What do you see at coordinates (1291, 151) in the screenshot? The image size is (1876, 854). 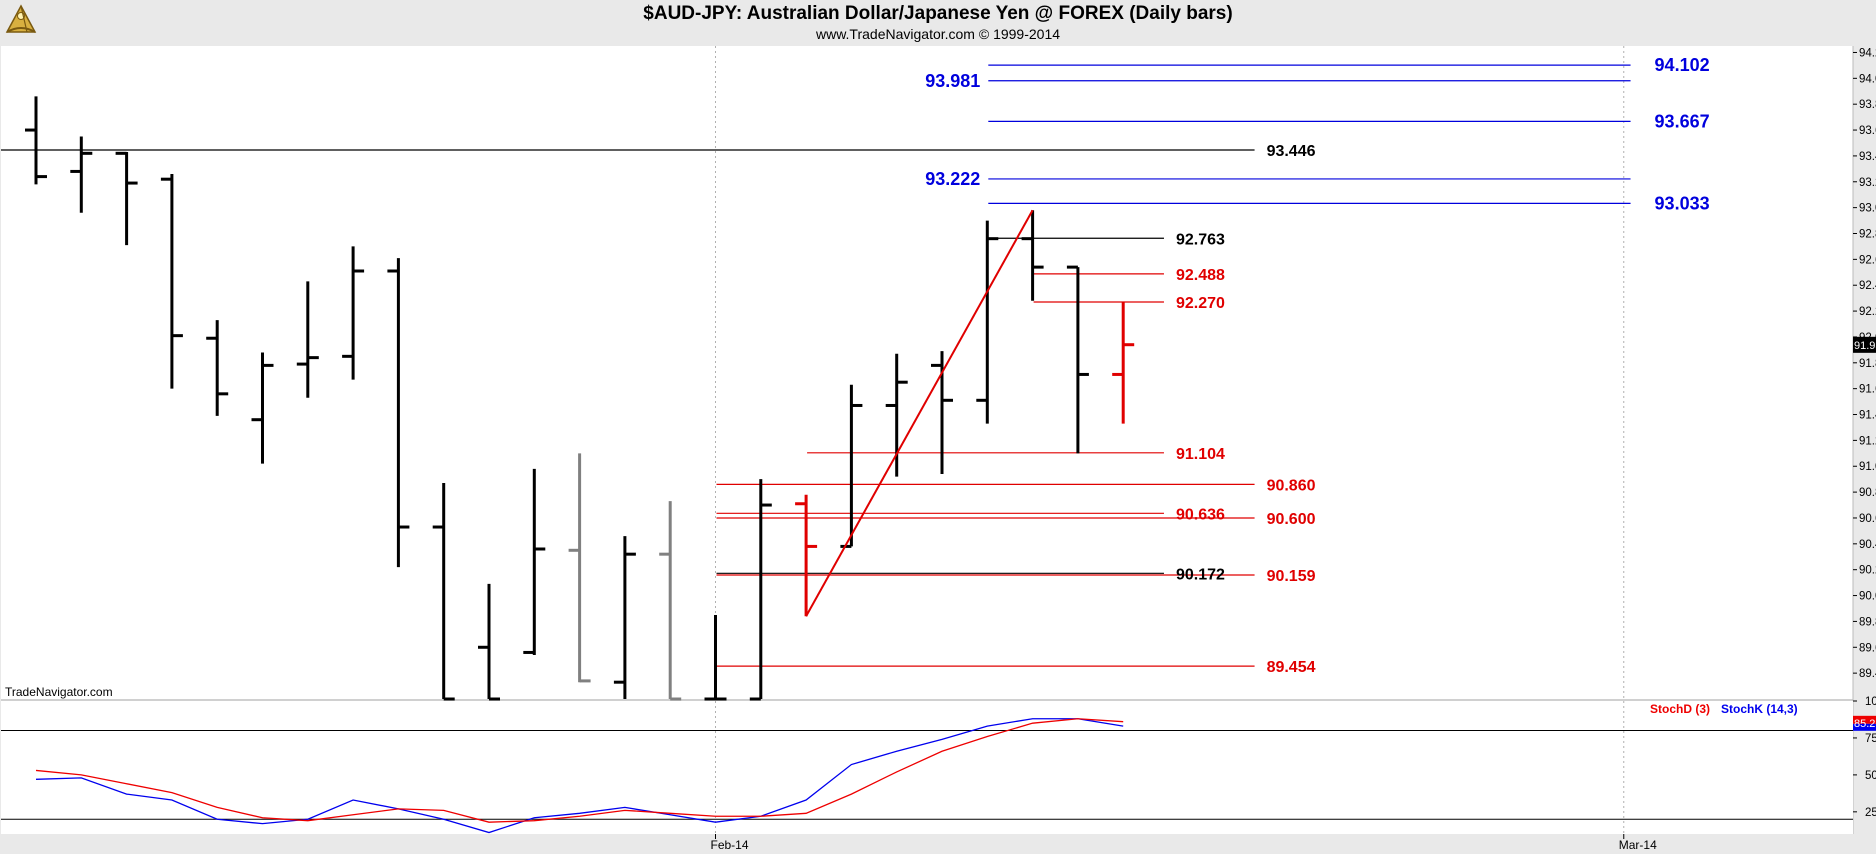 I see `level-label: 93.446` at bounding box center [1291, 151].